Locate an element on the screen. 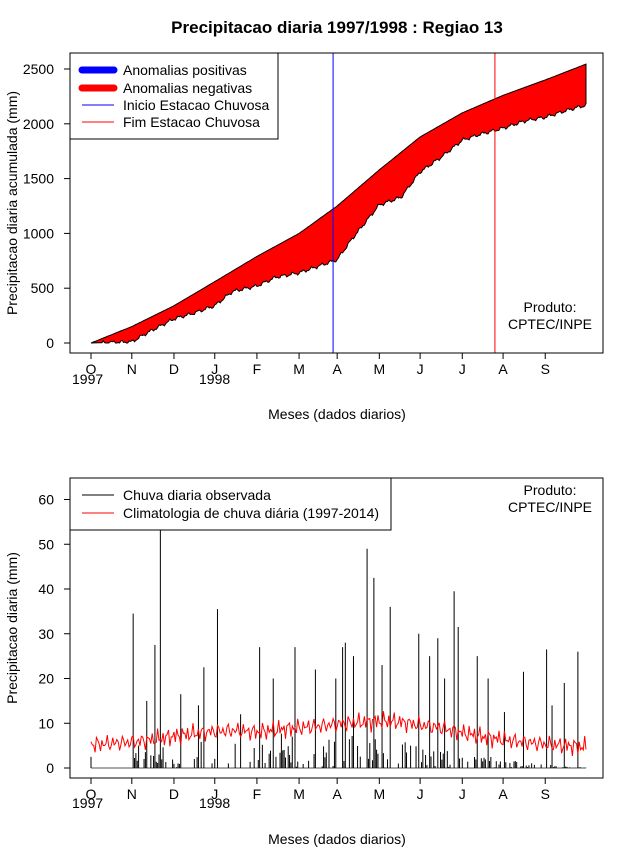 This screenshot has height=850, width=640. y-tick-label: 2000 is located at coordinates (38, 124).